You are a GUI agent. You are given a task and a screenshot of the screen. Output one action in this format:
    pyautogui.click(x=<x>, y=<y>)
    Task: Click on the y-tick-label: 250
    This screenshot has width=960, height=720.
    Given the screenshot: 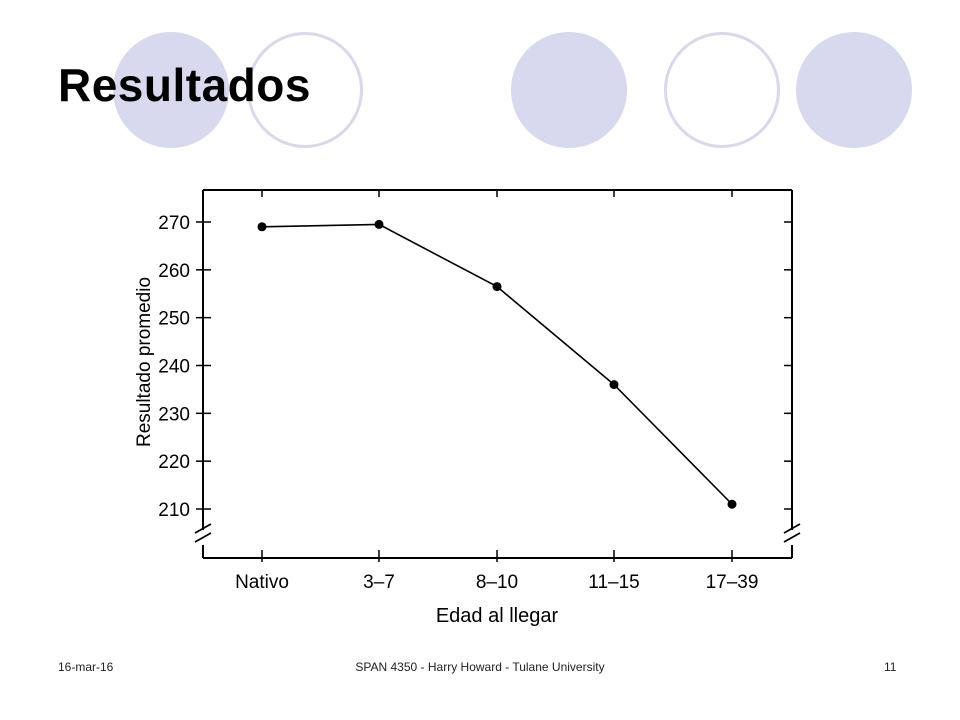 What is the action you would take?
    pyautogui.click(x=174, y=319)
    